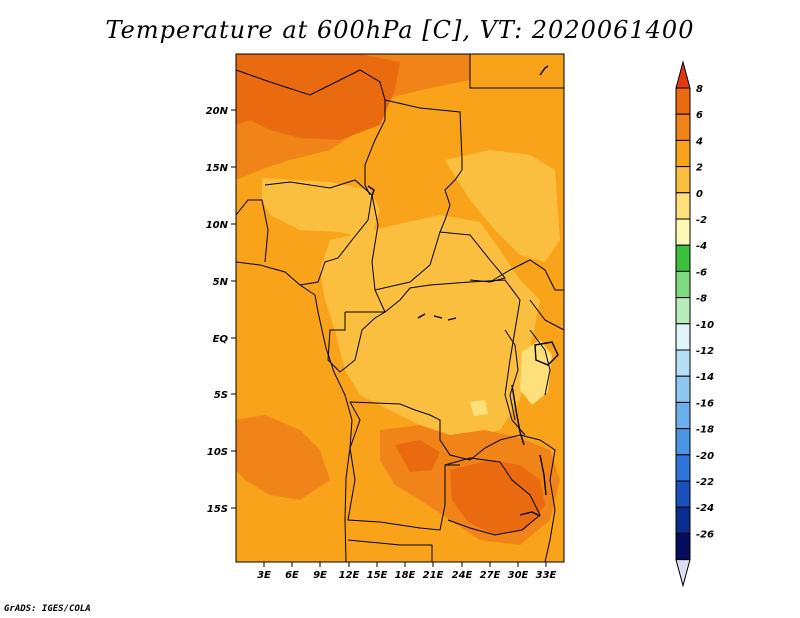 The height and width of the screenshot is (618, 800). I want to click on lake-chad, so click(371, 191).